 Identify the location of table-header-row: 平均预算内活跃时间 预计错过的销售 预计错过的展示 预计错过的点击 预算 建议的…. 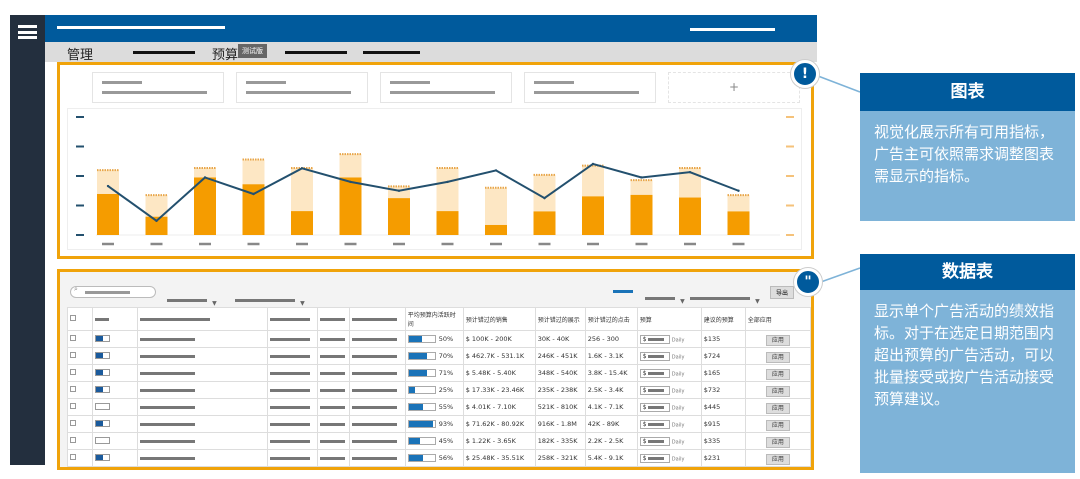
(439, 319).